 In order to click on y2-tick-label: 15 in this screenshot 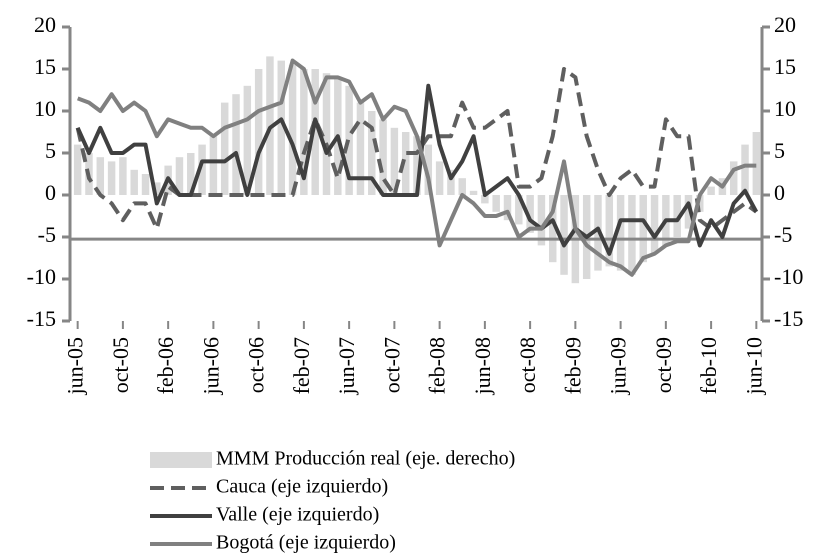, I will do `click(785, 66)`.